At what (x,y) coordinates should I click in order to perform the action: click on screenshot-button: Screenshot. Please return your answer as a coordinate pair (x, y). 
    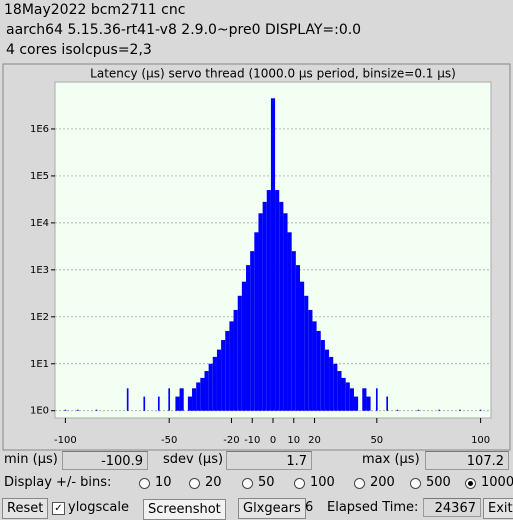
    Looking at the image, I should click on (184, 509).